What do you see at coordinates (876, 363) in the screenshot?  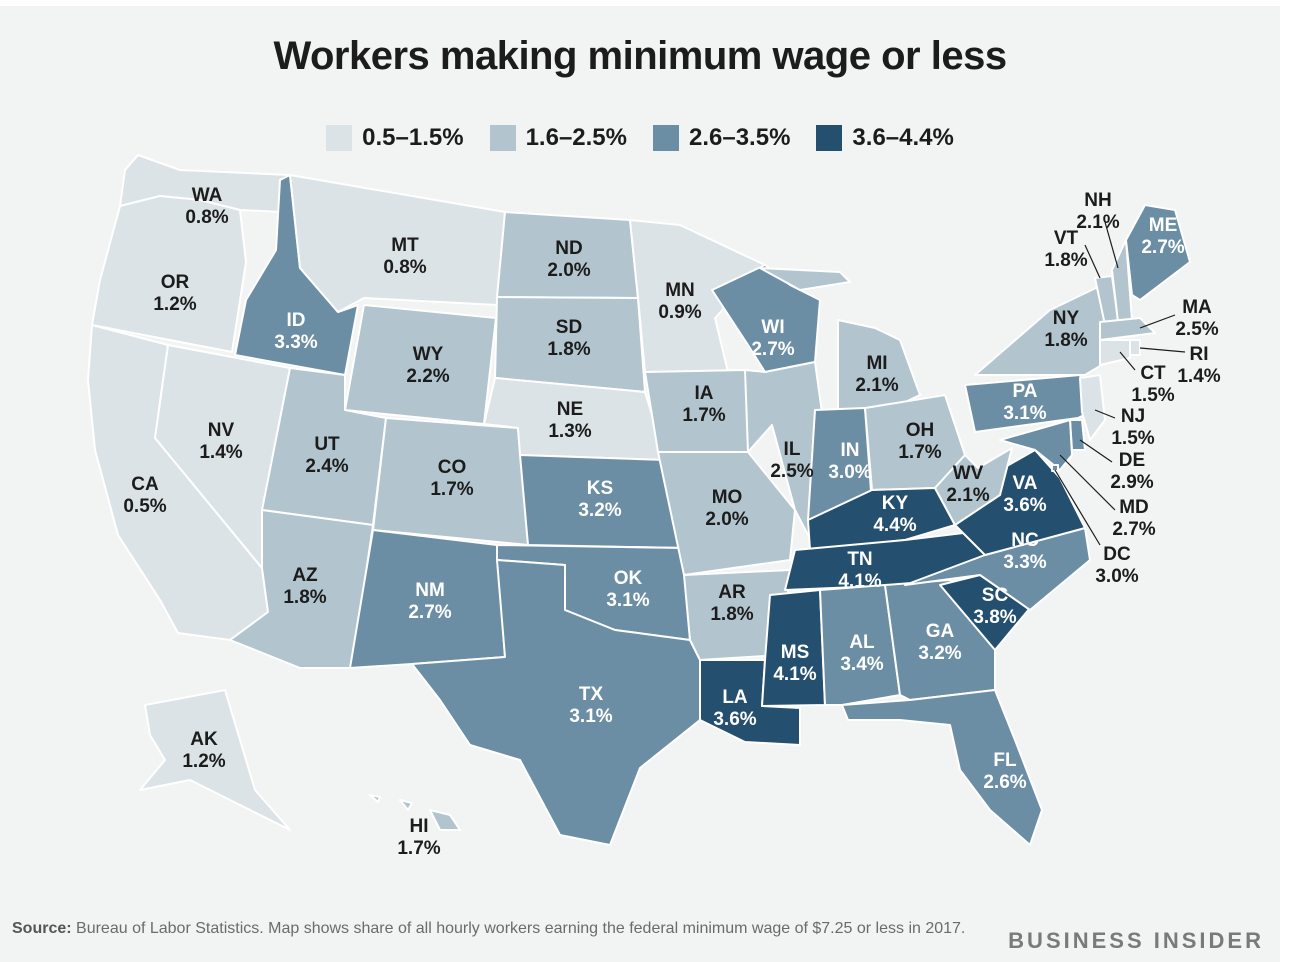 I see `state-abbr-label: MI` at bounding box center [876, 363].